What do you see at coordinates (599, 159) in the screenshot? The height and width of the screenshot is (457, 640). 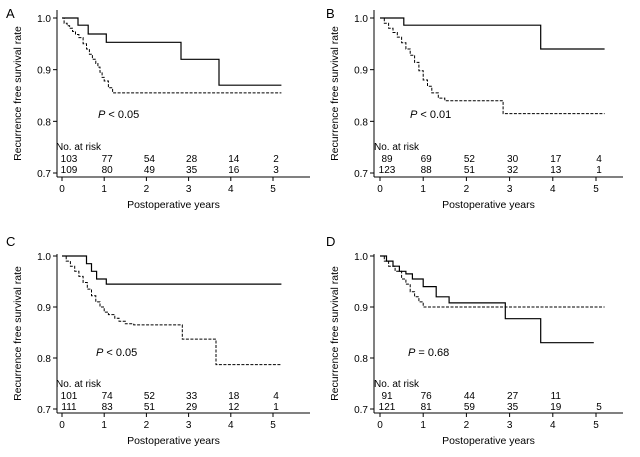 I see `risk-count: 4` at bounding box center [599, 159].